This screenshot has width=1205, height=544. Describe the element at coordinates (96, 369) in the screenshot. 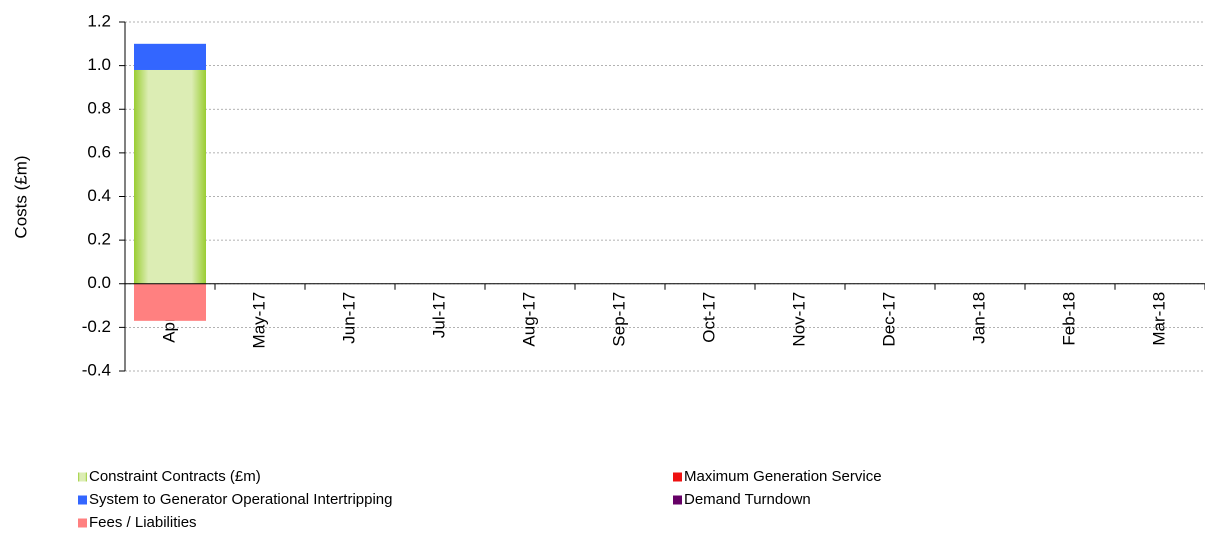

I see `y-tick-label: -0.4` at that location.